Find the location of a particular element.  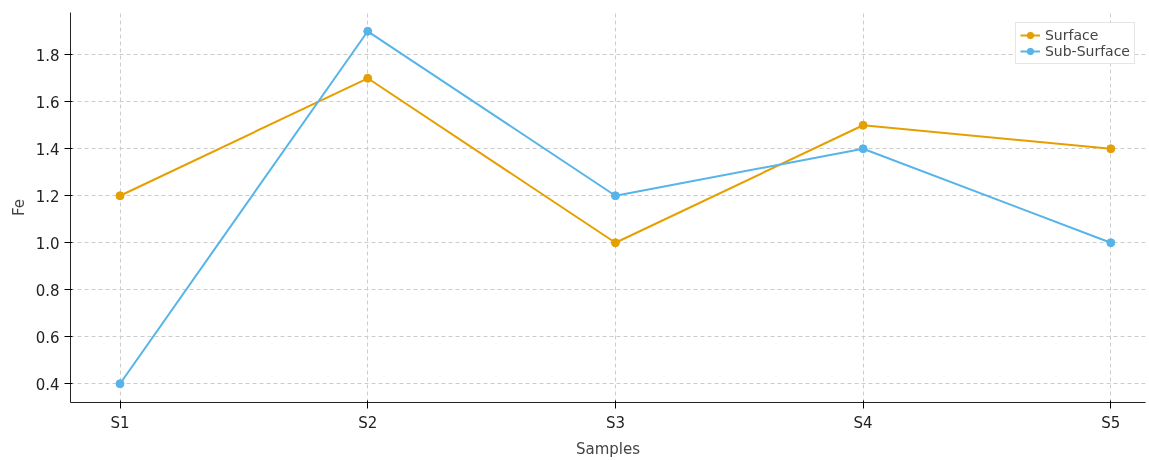

x-tick-label: S5 is located at coordinates (1111, 422).